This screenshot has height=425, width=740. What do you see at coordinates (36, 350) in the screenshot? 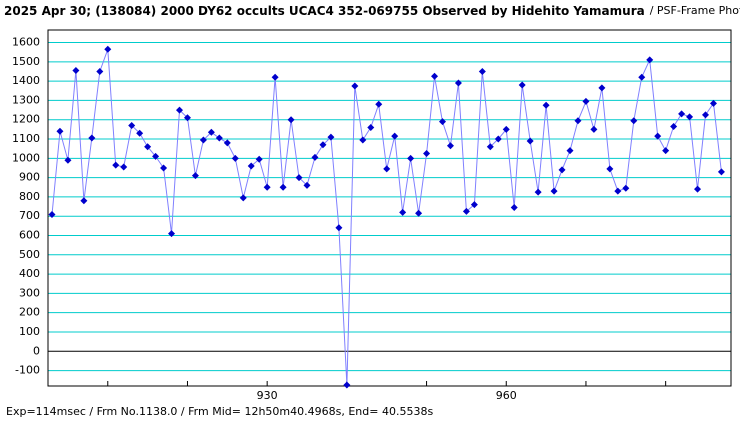
I see `y-tick-label: 0` at bounding box center [36, 350].